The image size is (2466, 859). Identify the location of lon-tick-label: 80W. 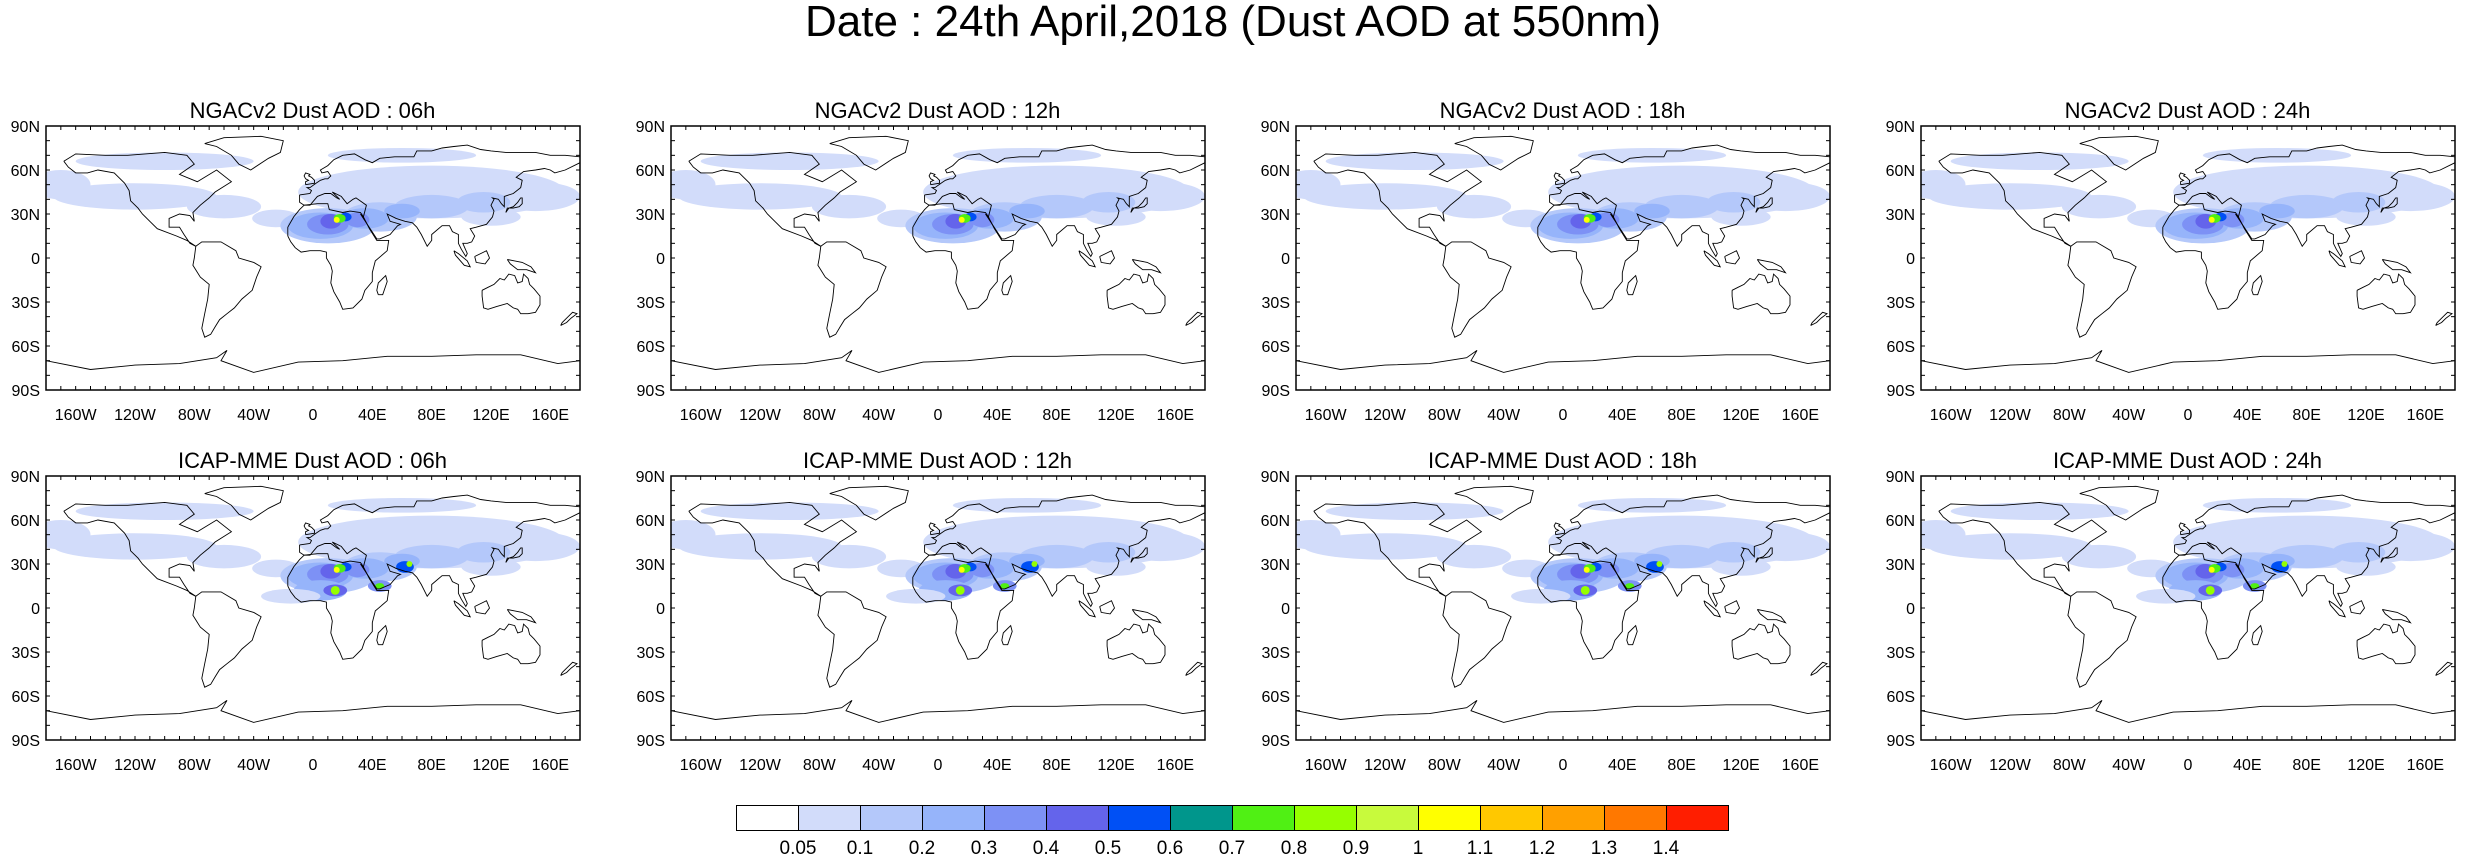
(195, 765).